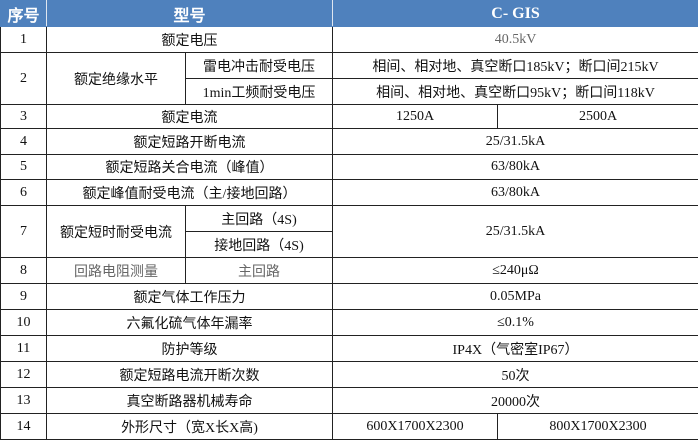  Describe the element at coordinates (597, 116) in the screenshot. I see `param-value: 2500A` at that location.